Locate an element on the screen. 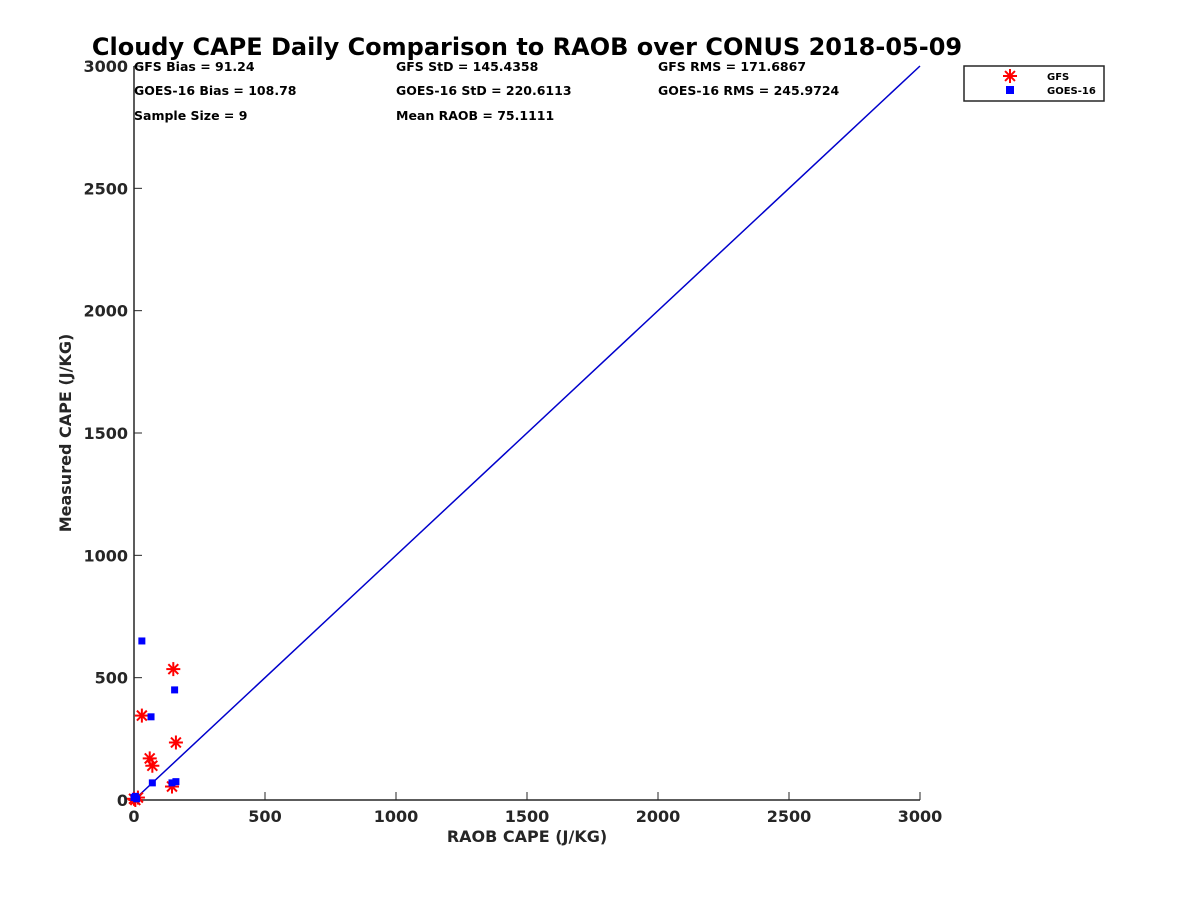 Image resolution: width=1200 pixels, height=900 pixels. y-tick-label: 1500 is located at coordinates (105, 433).